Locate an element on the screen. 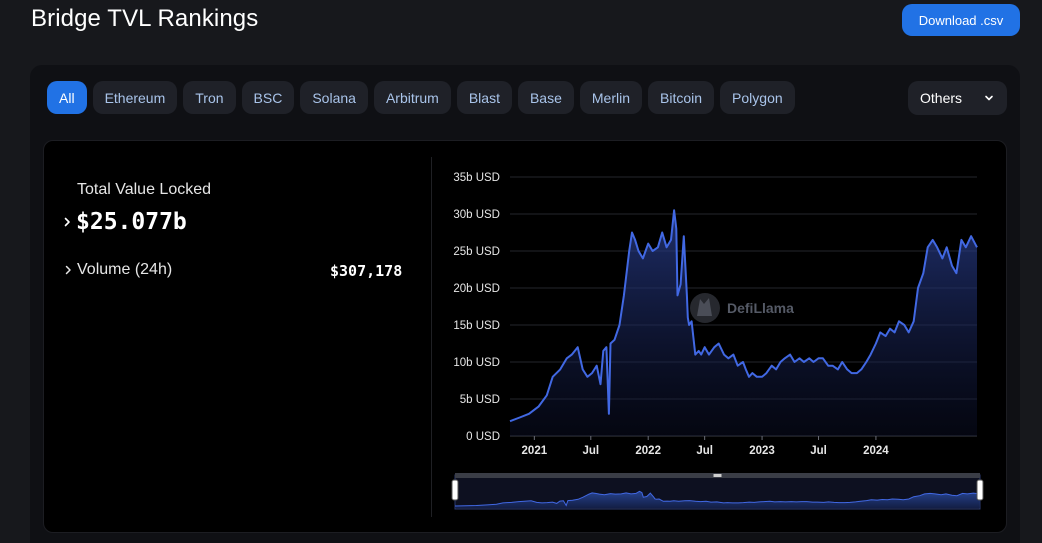 Image resolution: width=1042 pixels, height=543 pixels. defillama-logo-icon is located at coordinates (705, 308).